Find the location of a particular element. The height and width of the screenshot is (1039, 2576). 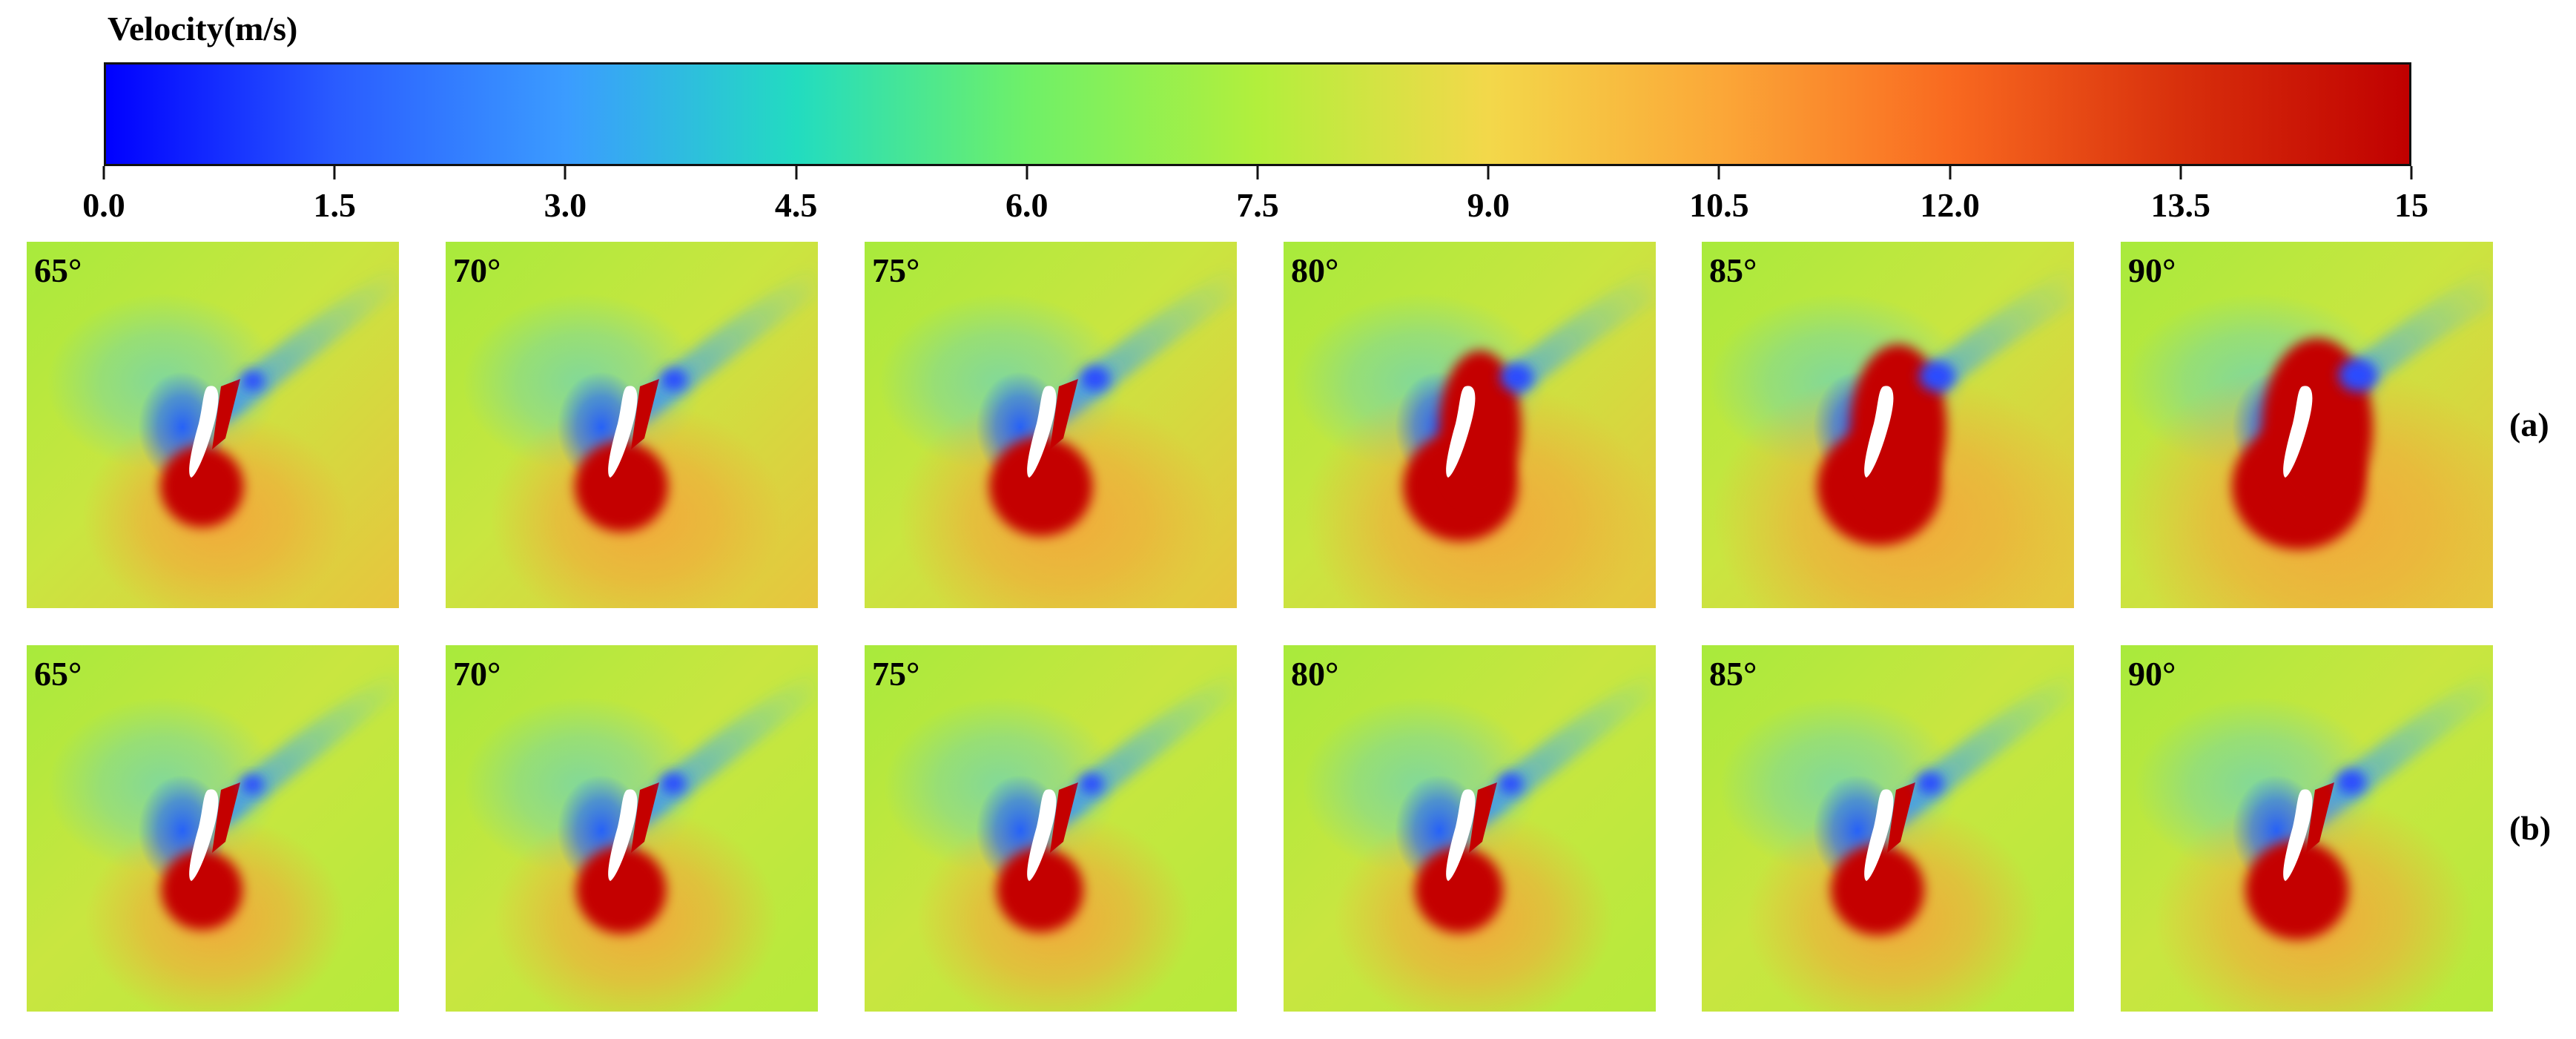

velocity-colorbar is located at coordinates (1257, 114).